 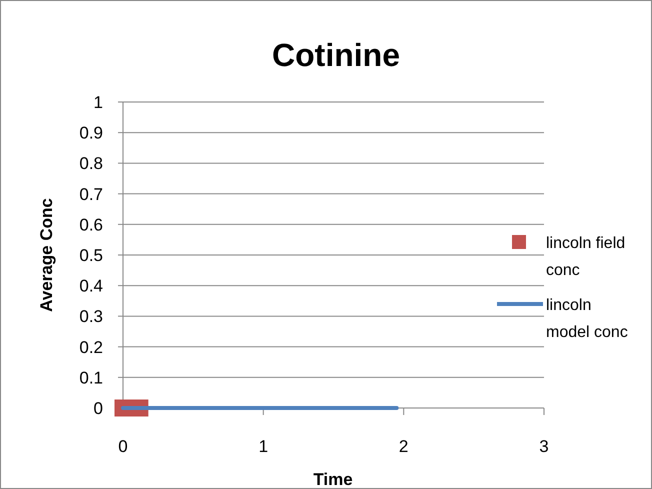 I want to click on y-tick-label: 0.4, so click(x=91, y=286).